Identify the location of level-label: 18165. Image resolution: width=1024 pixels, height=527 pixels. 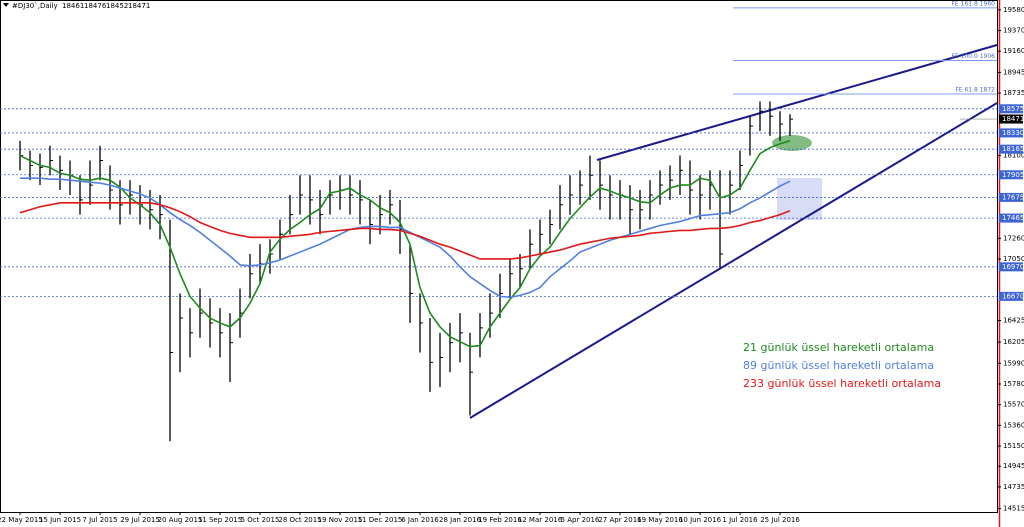
(1013, 149).